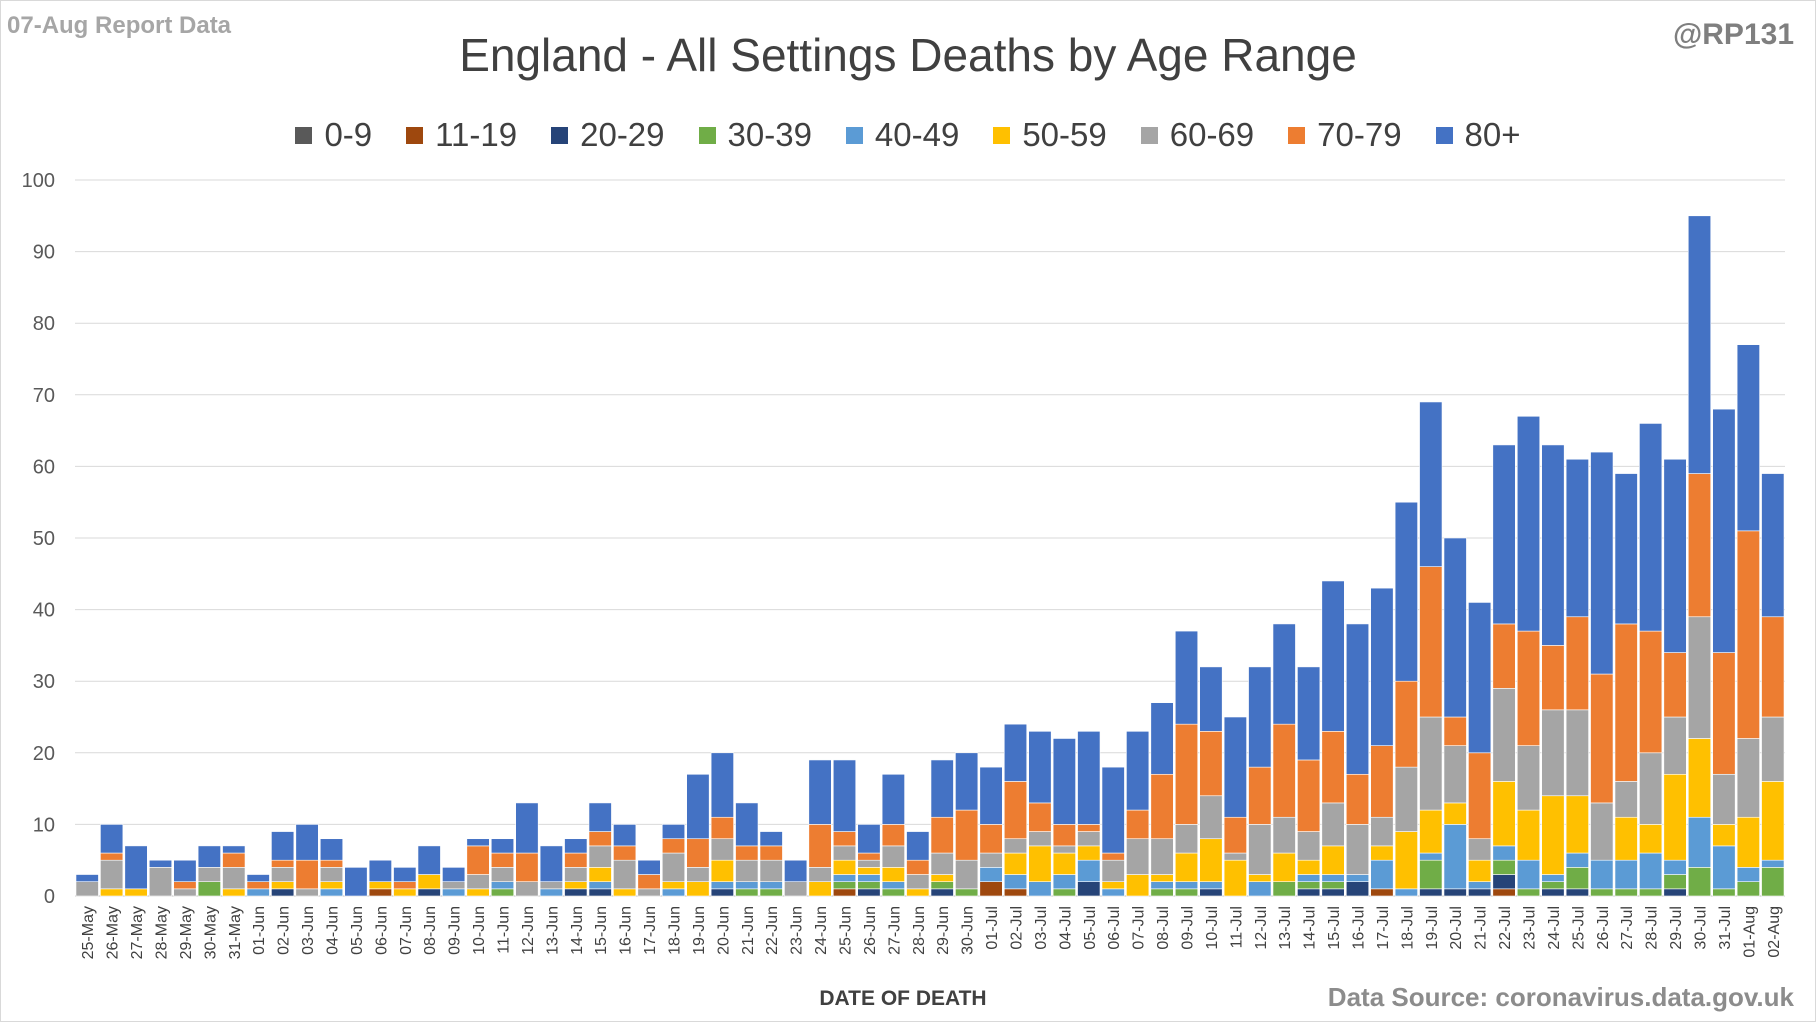  Describe the element at coordinates (49, 897) in the screenshot. I see `y-tick-label: 0` at that location.